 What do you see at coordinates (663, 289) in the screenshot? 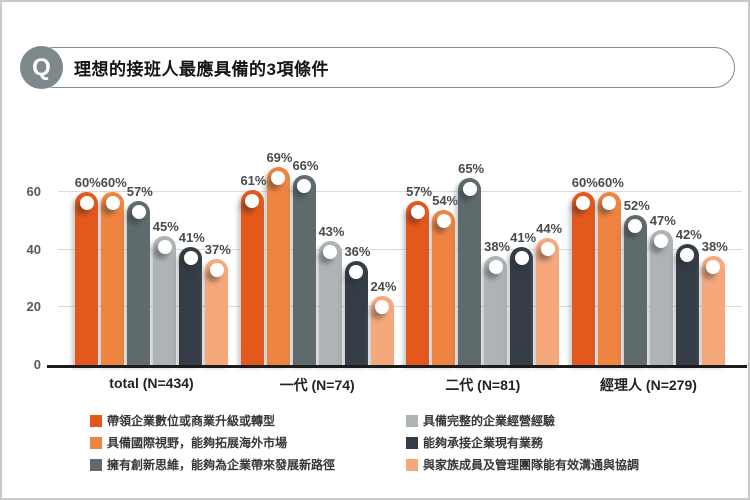
I see `bar-column: 47%` at bounding box center [663, 289].